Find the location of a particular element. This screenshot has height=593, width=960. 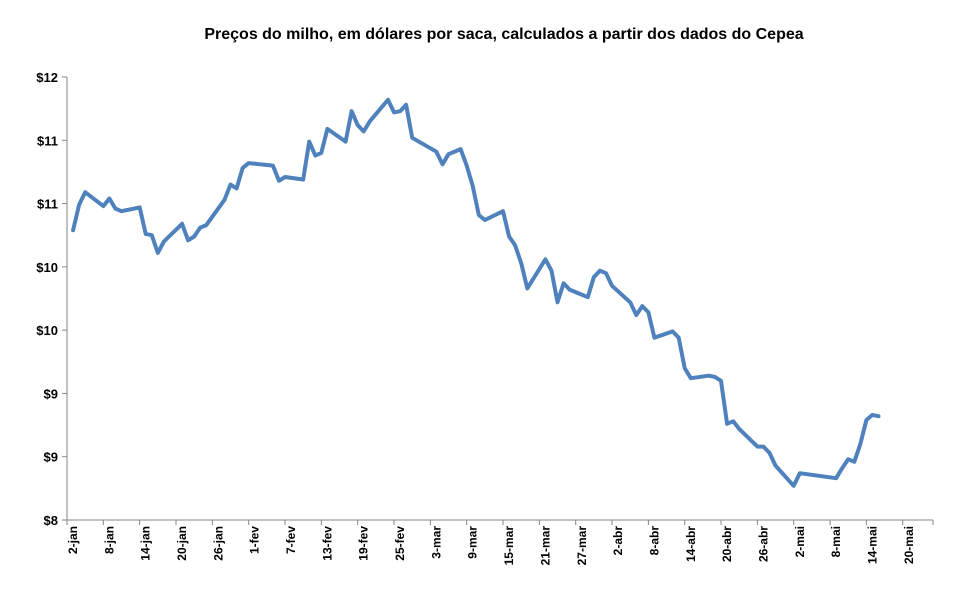

x-tick-label: 25-fev is located at coordinates (400, 543).